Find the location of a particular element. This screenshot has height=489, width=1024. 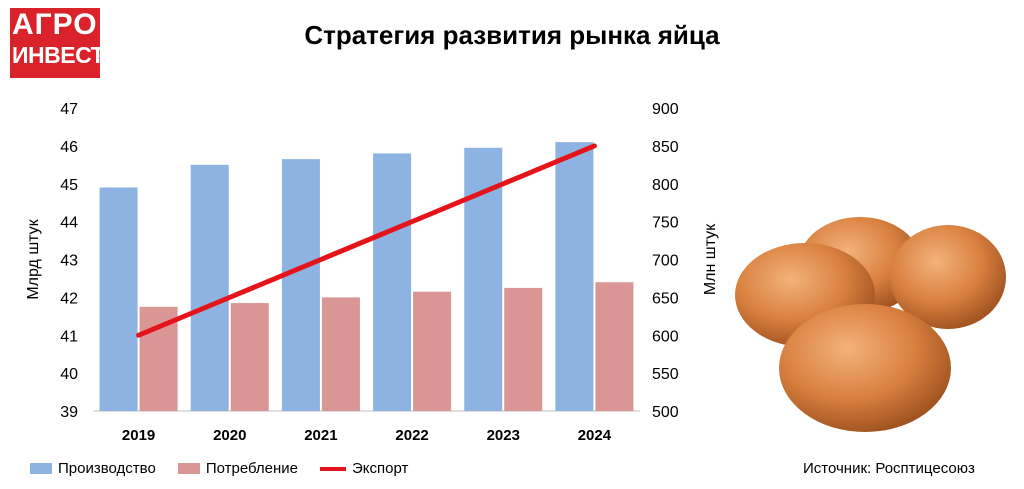

x-tick-label: 2020 is located at coordinates (229, 435).